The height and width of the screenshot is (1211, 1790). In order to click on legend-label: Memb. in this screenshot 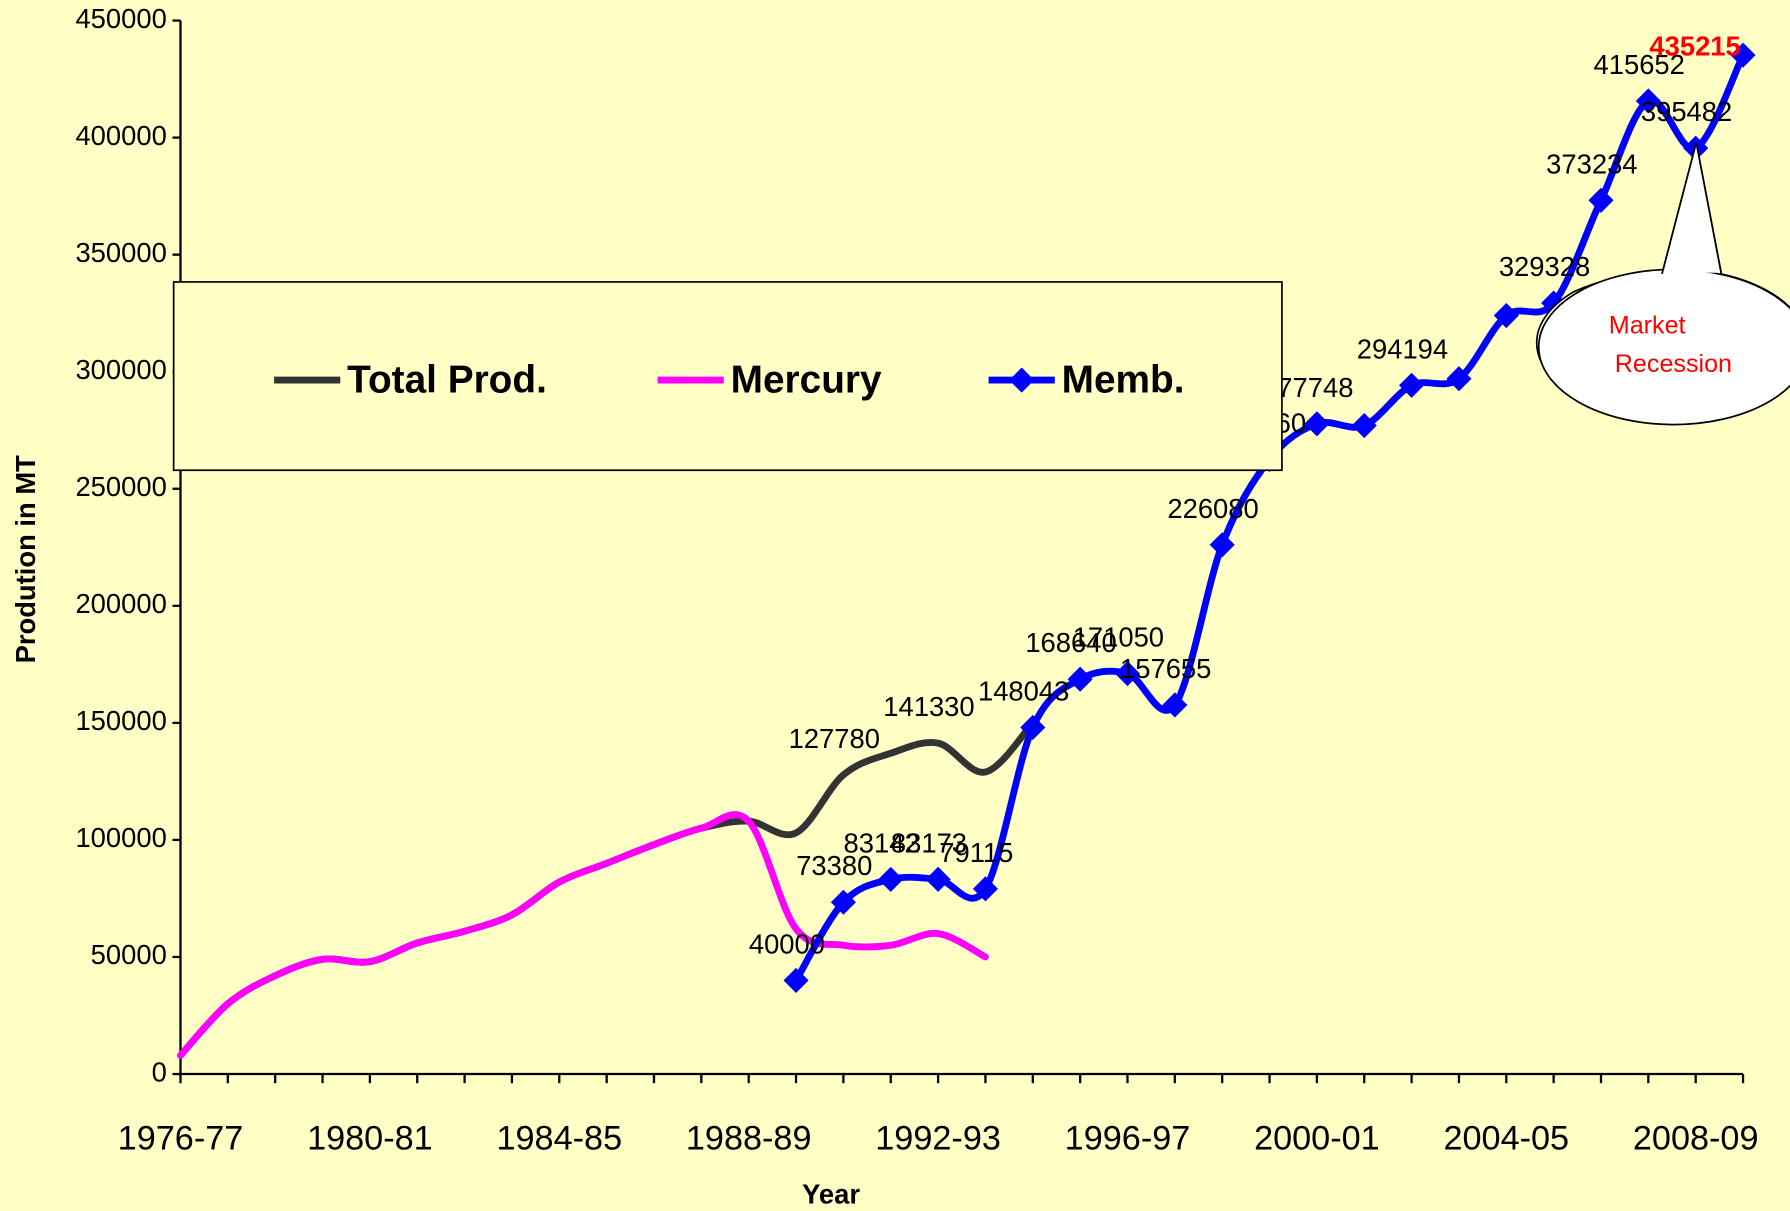, I will do `click(1123, 380)`.